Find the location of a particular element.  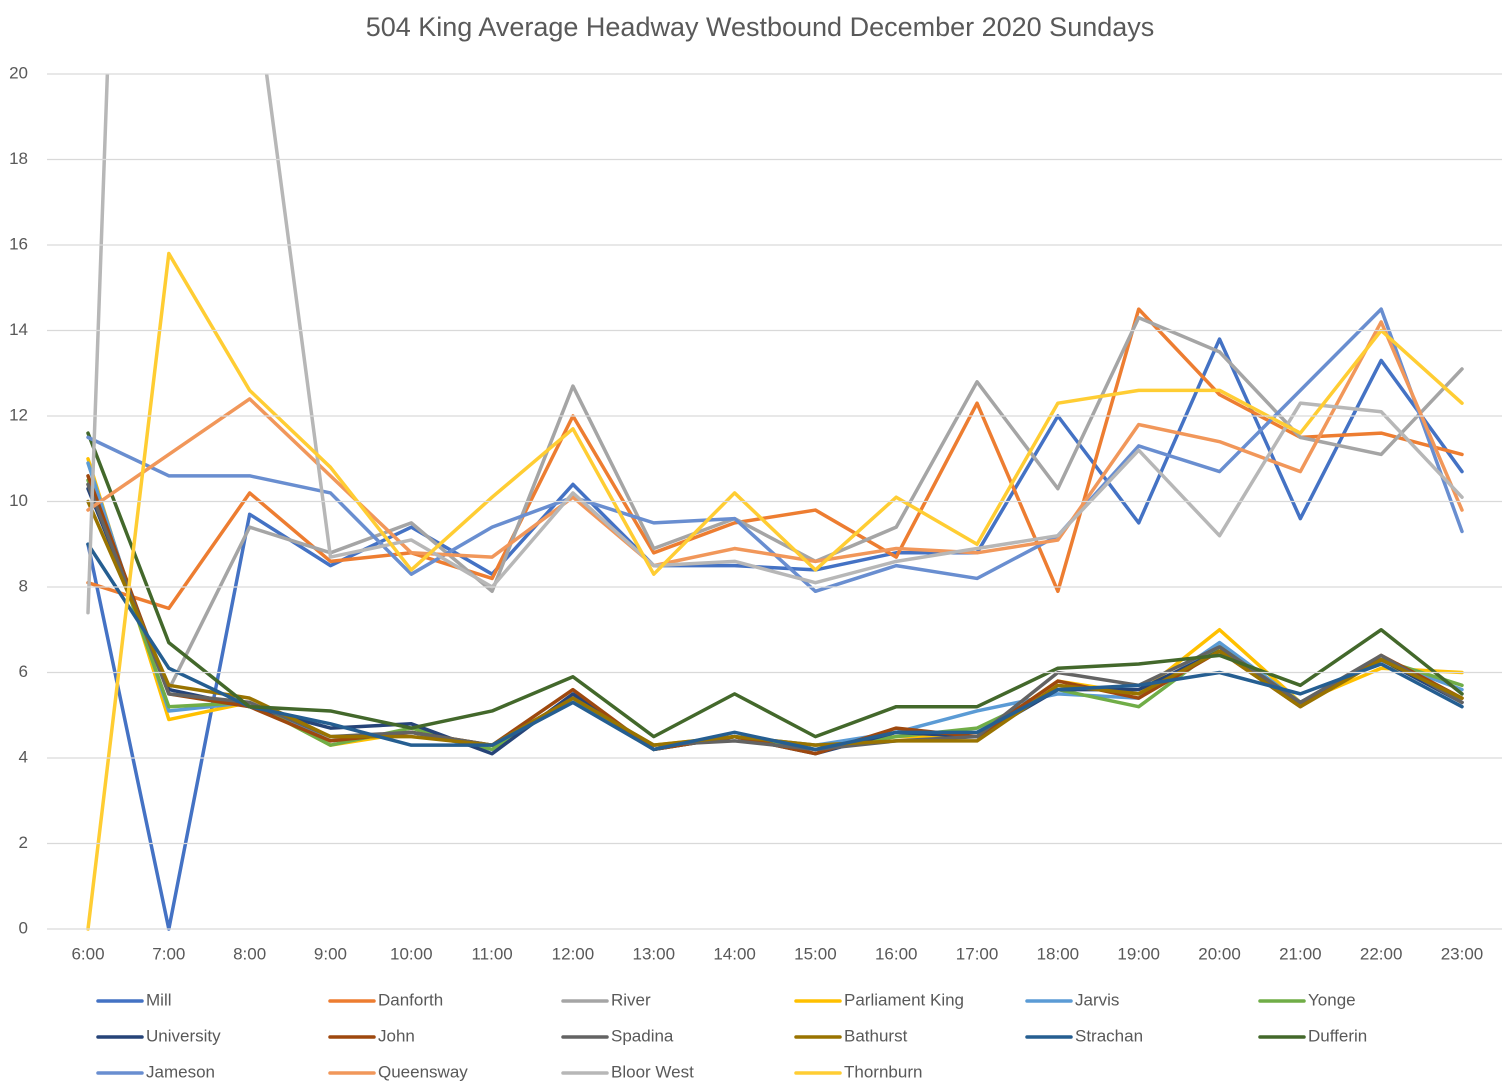

y-tick-label: 18 is located at coordinates (18, 158).